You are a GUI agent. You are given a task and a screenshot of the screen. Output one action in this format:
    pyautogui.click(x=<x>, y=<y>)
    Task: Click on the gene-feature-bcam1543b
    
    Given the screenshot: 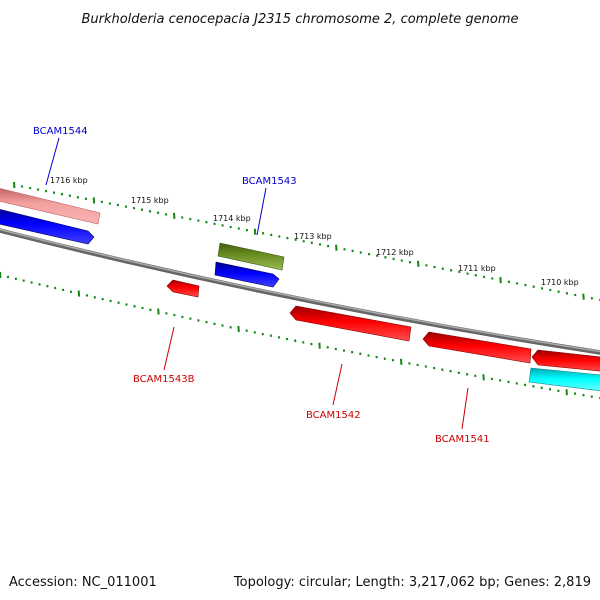 What is the action you would take?
    pyautogui.click(x=183, y=288)
    